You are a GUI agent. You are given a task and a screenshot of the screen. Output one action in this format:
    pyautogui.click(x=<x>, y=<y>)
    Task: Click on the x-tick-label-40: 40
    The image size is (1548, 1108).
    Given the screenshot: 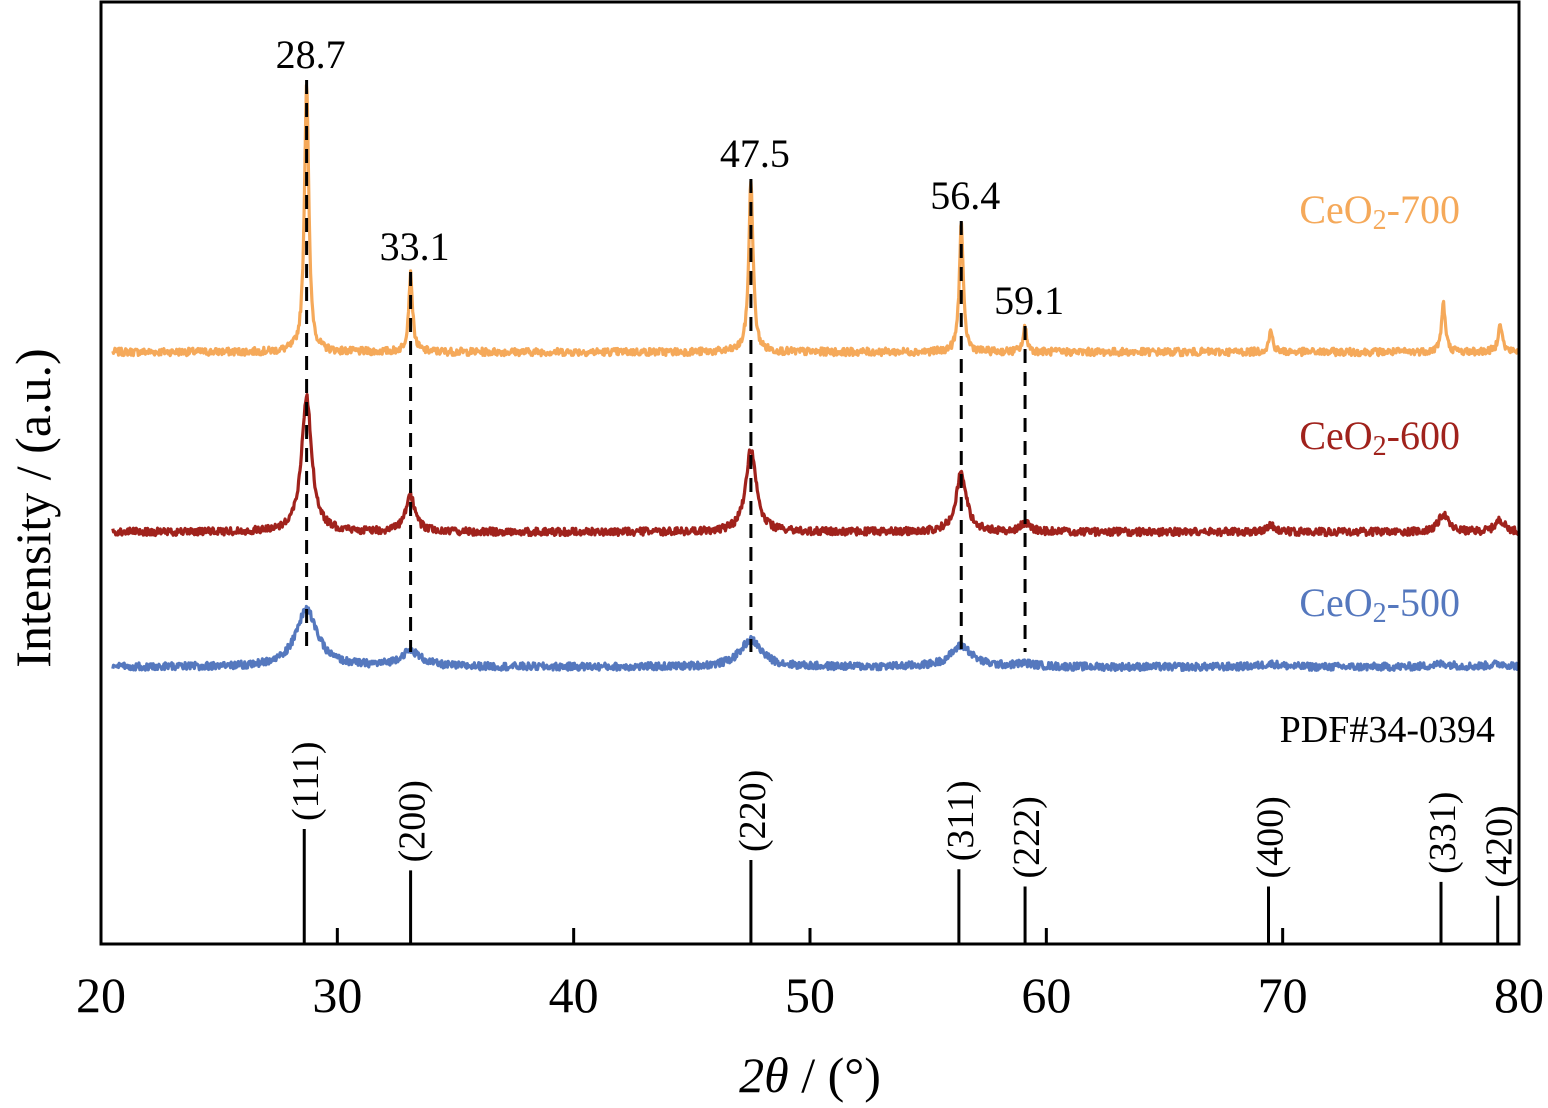 What is the action you would take?
    pyautogui.click(x=574, y=995)
    